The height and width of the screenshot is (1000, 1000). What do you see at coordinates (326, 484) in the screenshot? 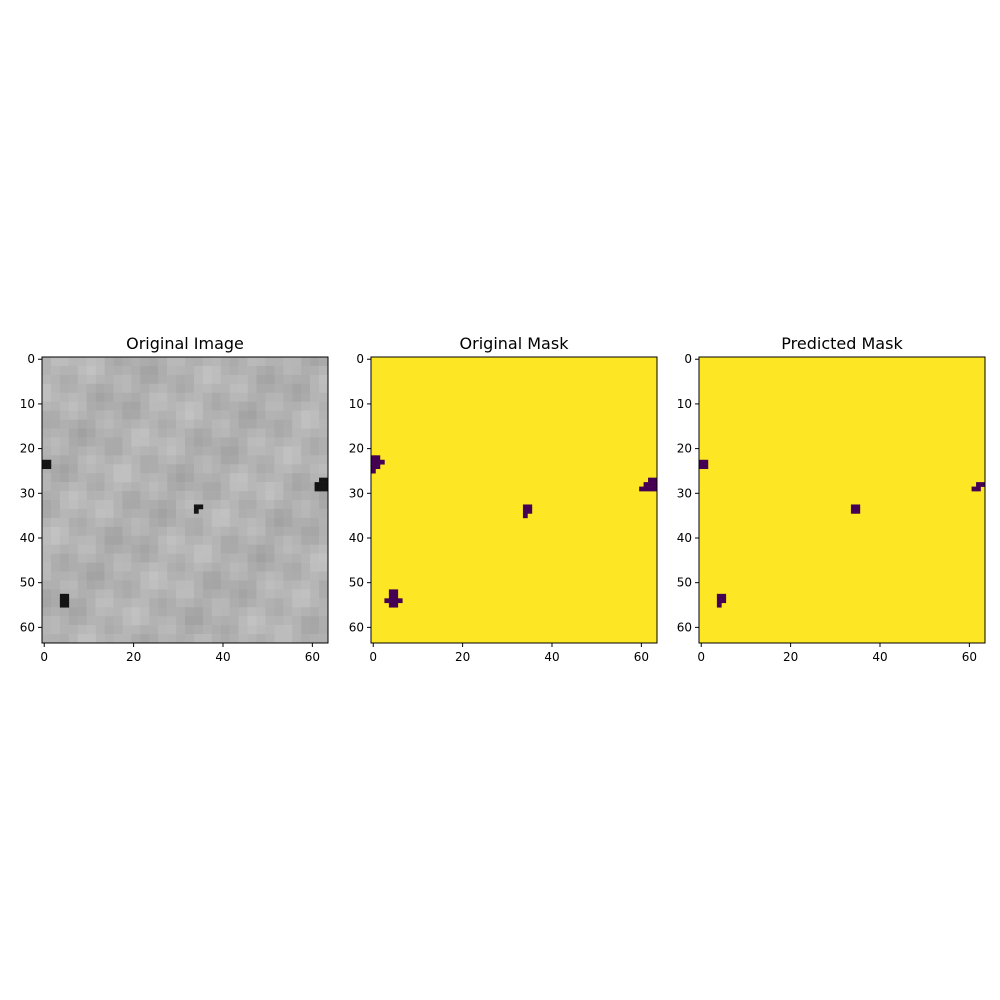
I see `image-dark-cell` at bounding box center [326, 484].